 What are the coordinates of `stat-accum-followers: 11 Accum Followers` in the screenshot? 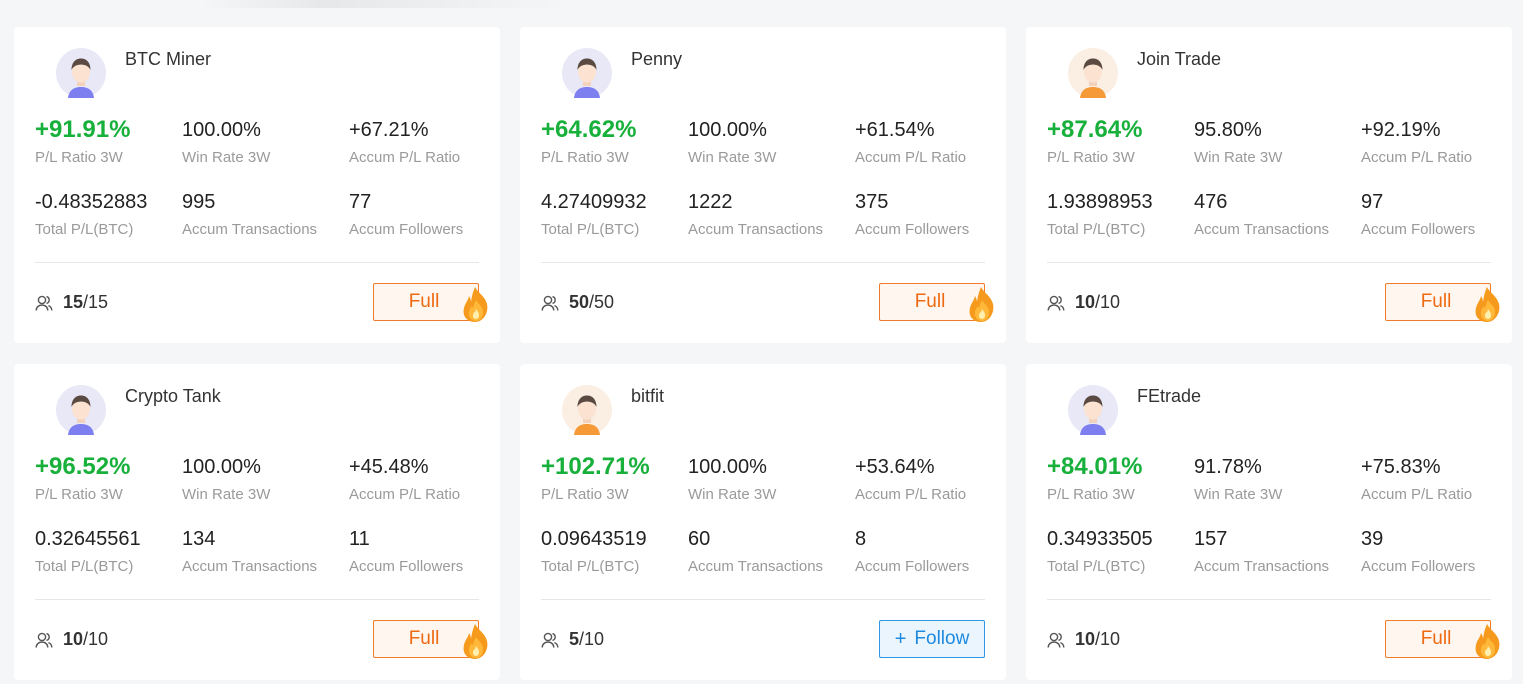 It's located at (414, 558).